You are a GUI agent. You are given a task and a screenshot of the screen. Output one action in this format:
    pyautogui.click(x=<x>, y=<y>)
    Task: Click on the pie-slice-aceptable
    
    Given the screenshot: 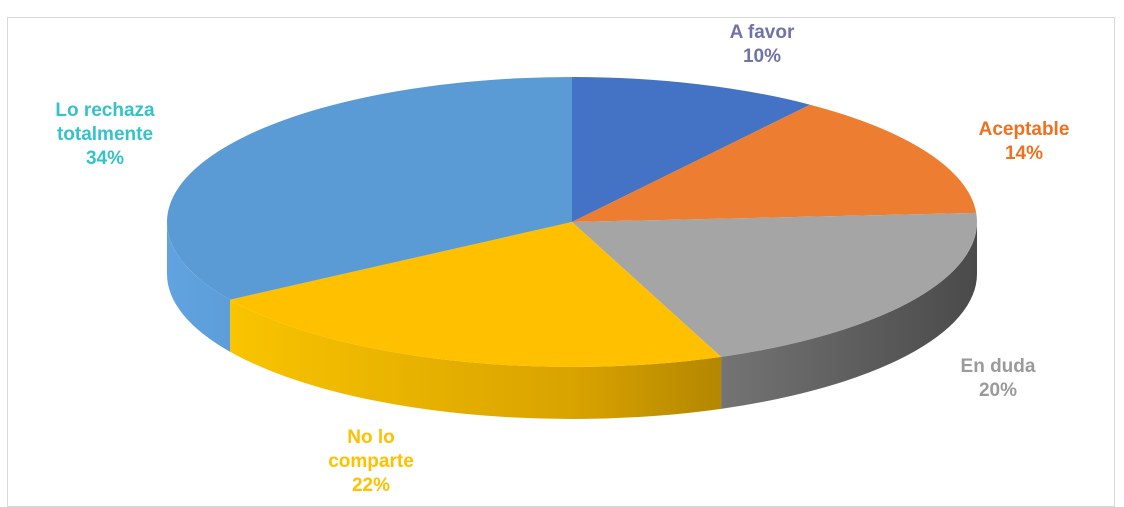 What is the action you would take?
    pyautogui.click(x=774, y=163)
    